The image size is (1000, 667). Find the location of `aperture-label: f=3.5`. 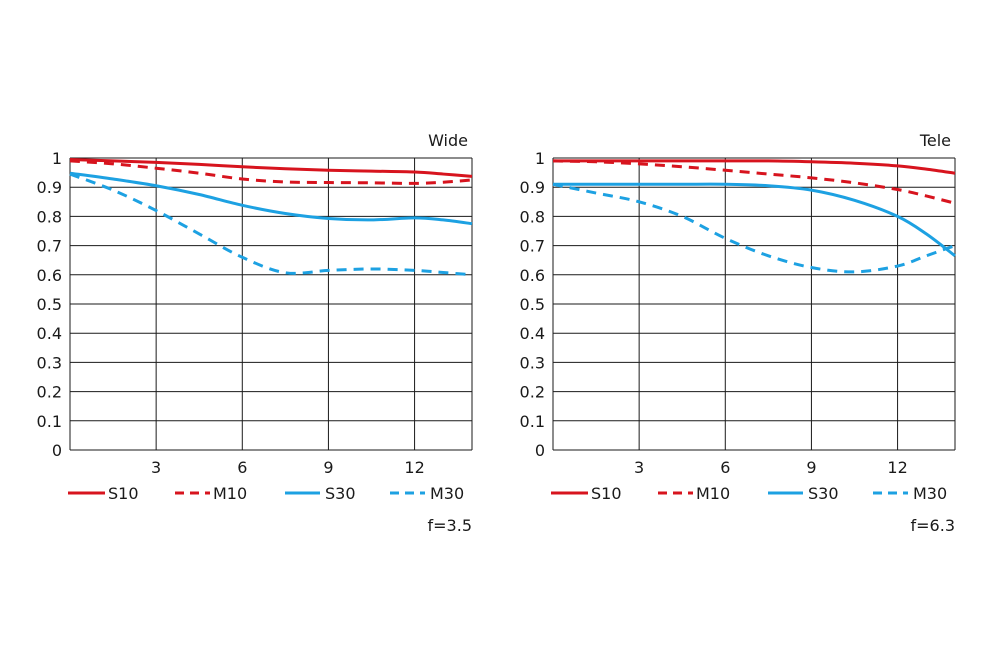

aperture-label: f=3.5 is located at coordinates (450, 525).